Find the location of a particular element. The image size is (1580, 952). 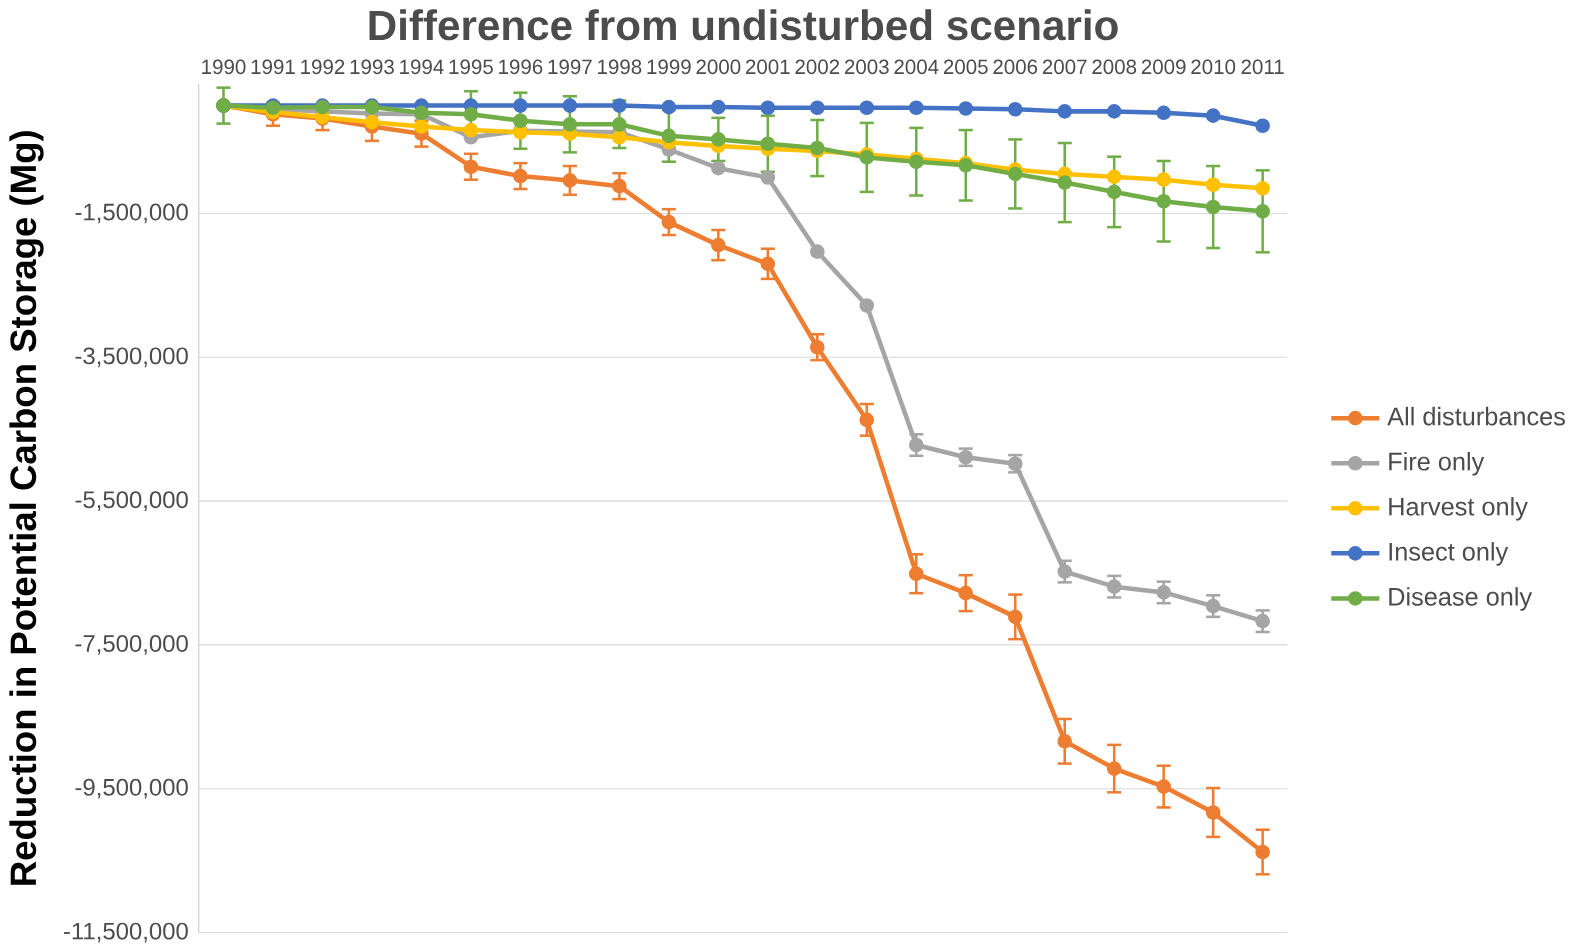

x-tick-label: 2011 is located at coordinates (1262, 67).